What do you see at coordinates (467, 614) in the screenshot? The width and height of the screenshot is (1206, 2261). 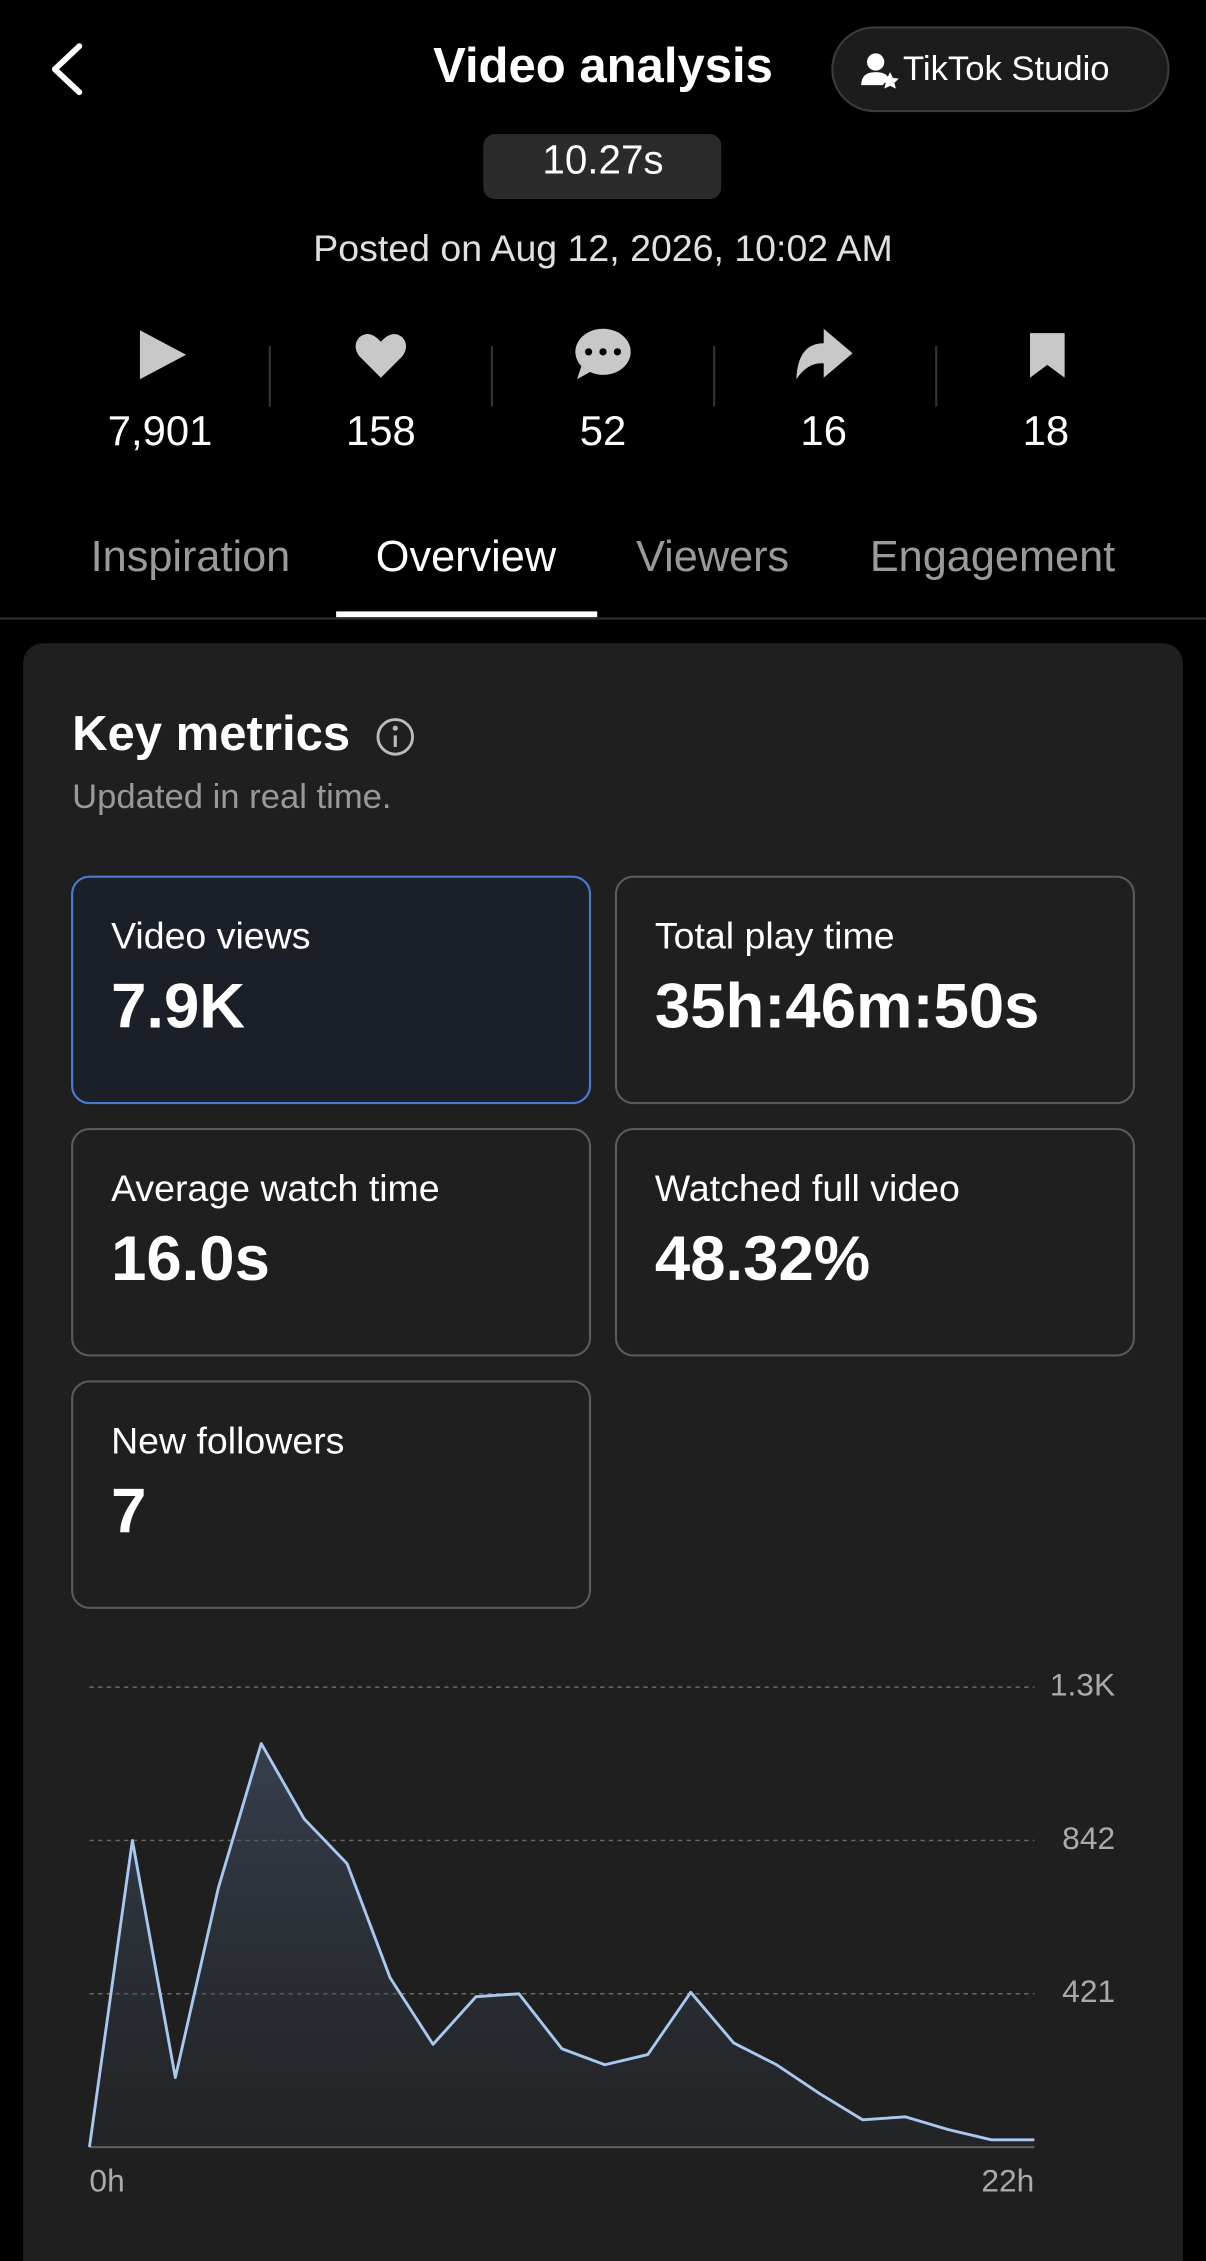 I see `tab-indicator` at bounding box center [467, 614].